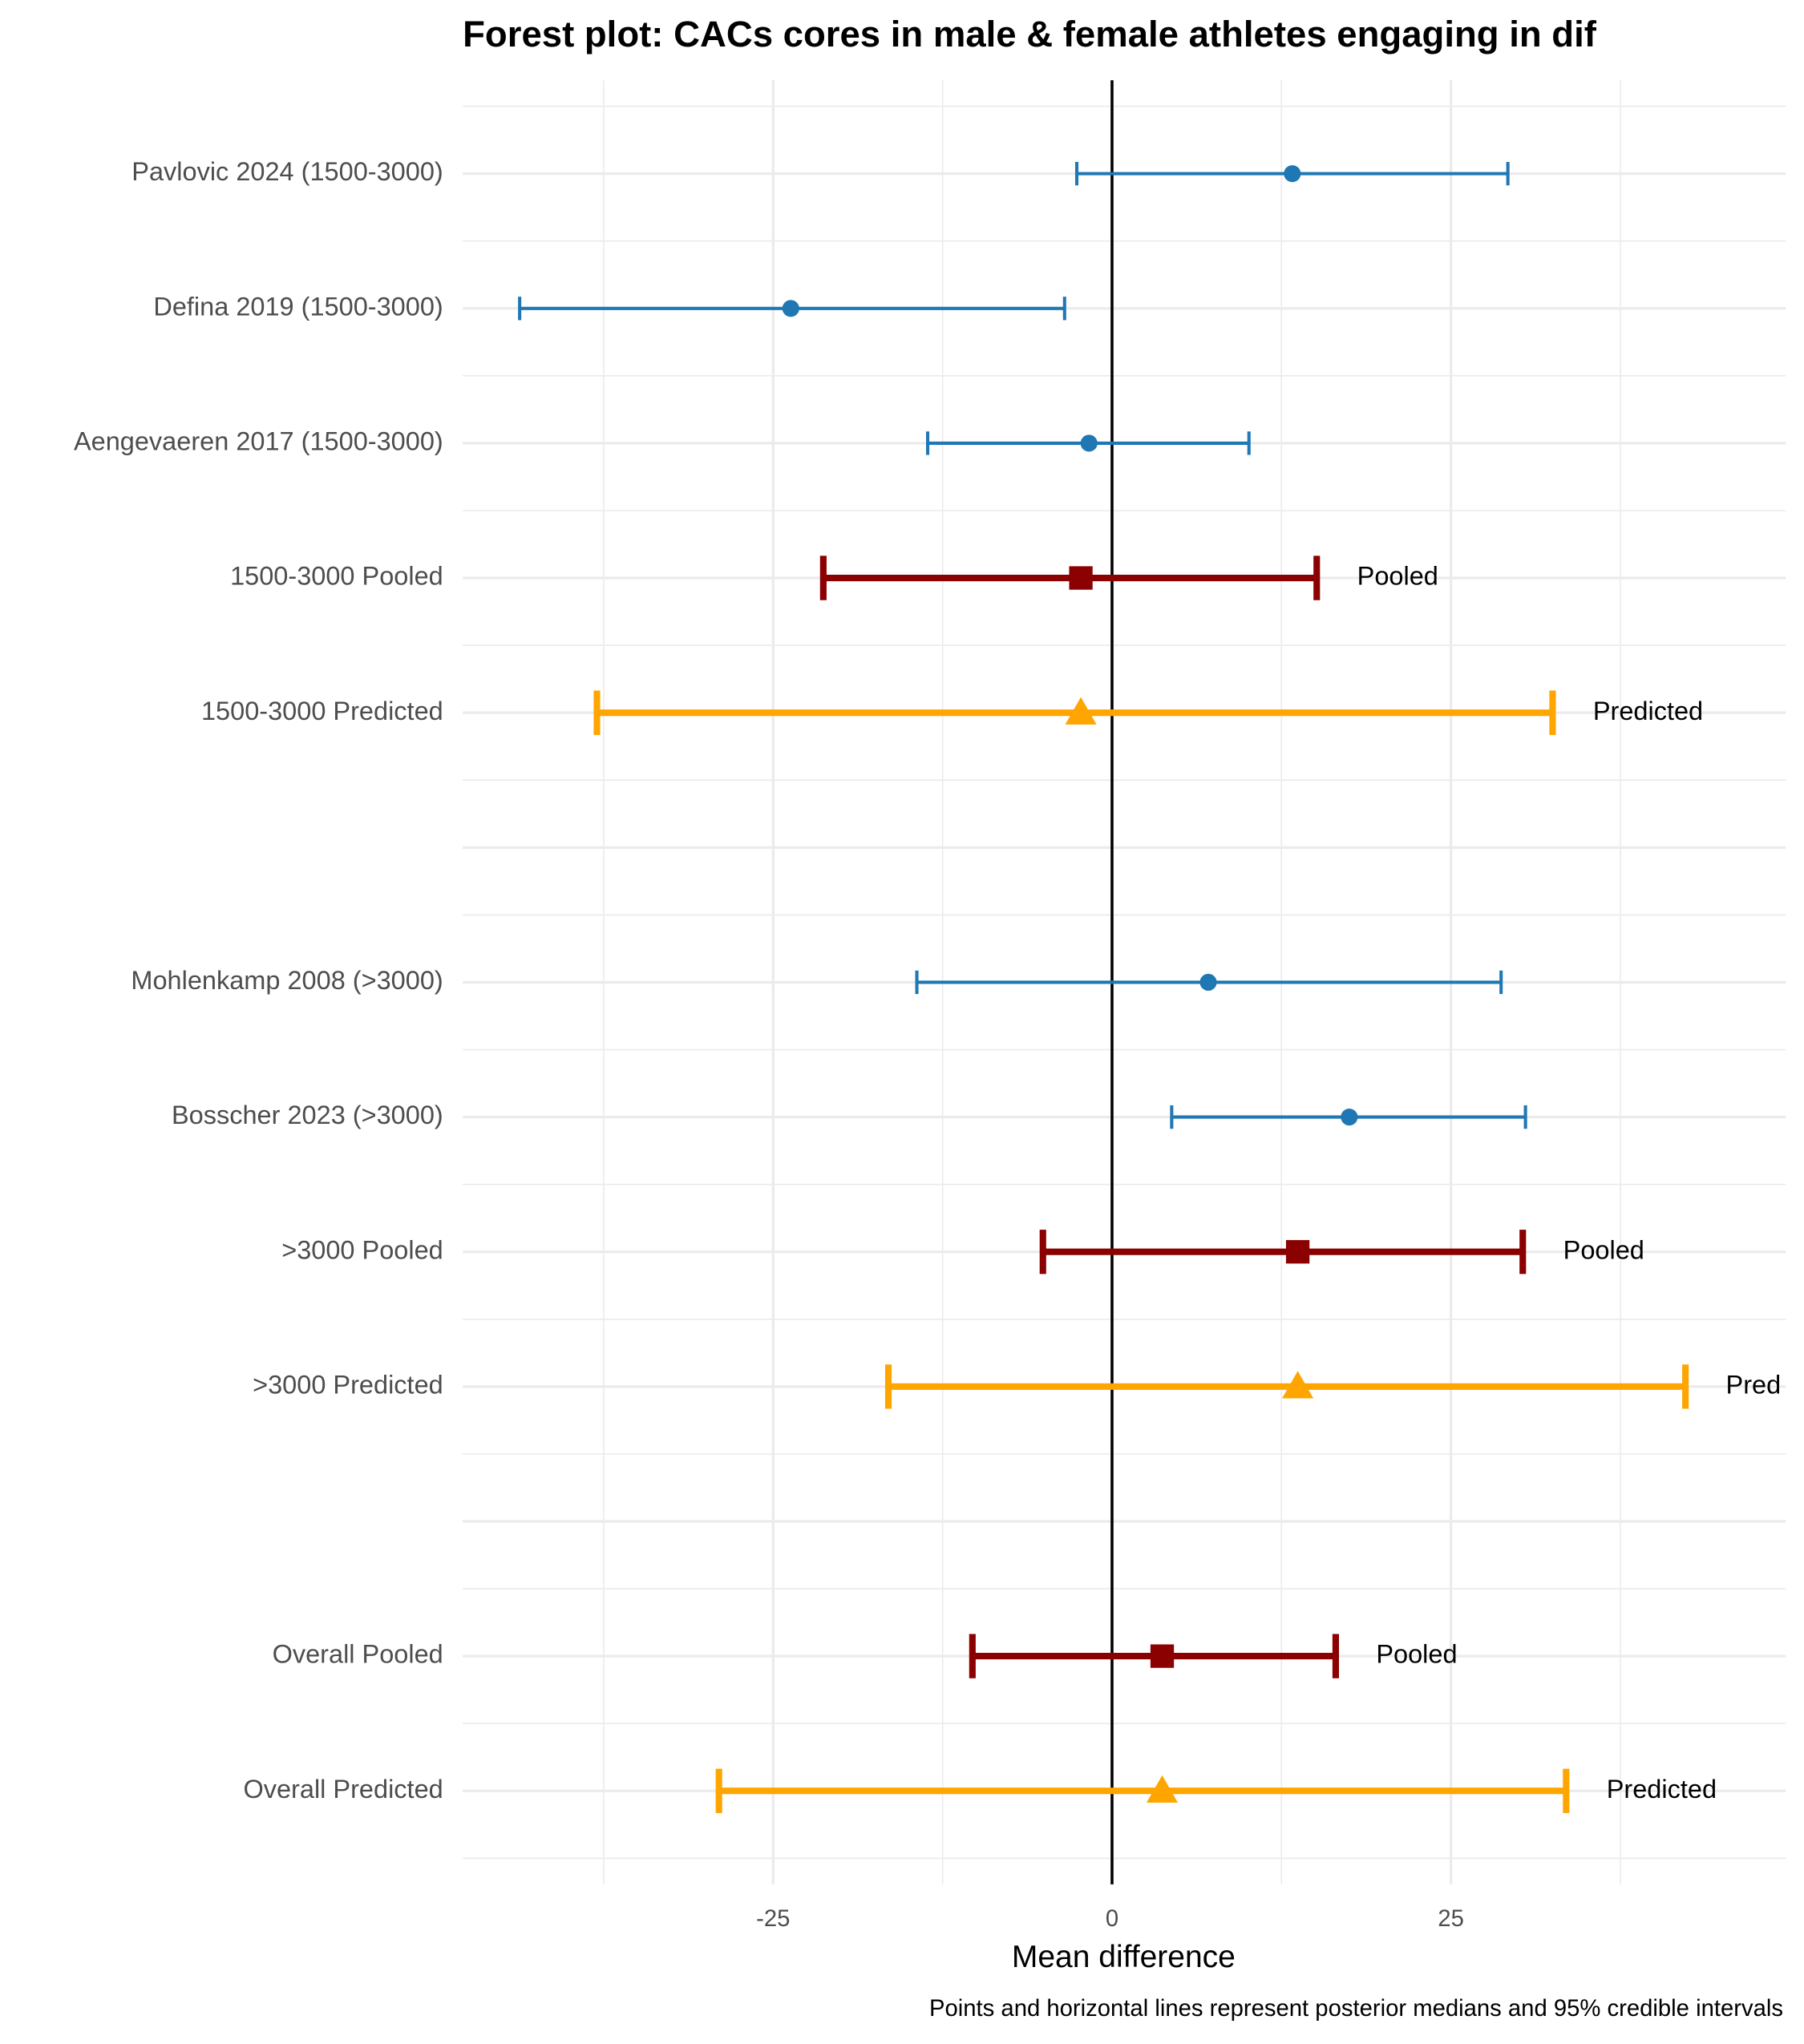 The width and height of the screenshot is (1804, 2044). Describe the element at coordinates (343, 1789) in the screenshot. I see `y-tick-label: Overall Predicted` at that location.